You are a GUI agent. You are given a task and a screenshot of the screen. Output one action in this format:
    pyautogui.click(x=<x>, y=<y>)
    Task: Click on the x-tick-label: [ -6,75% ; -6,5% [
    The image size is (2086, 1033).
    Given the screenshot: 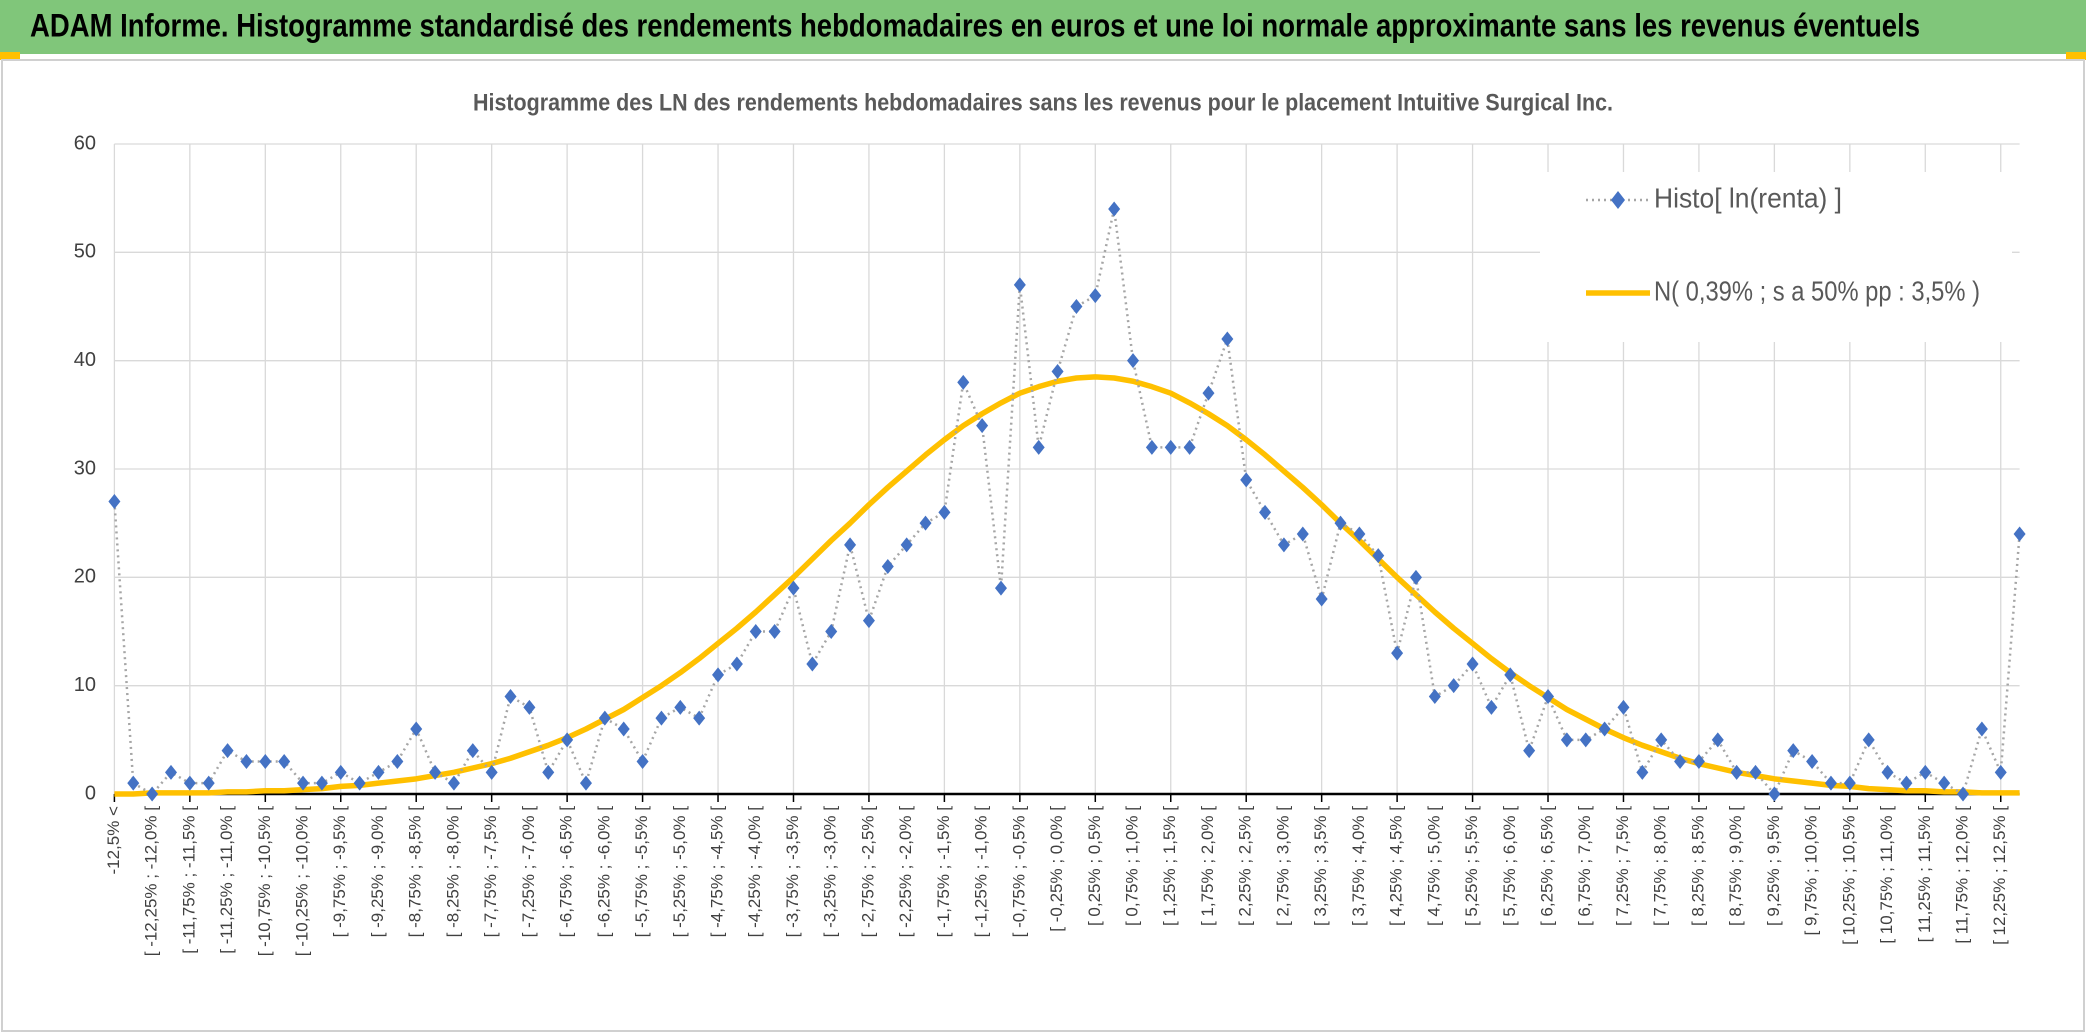 What is the action you would take?
    pyautogui.click(x=566, y=872)
    